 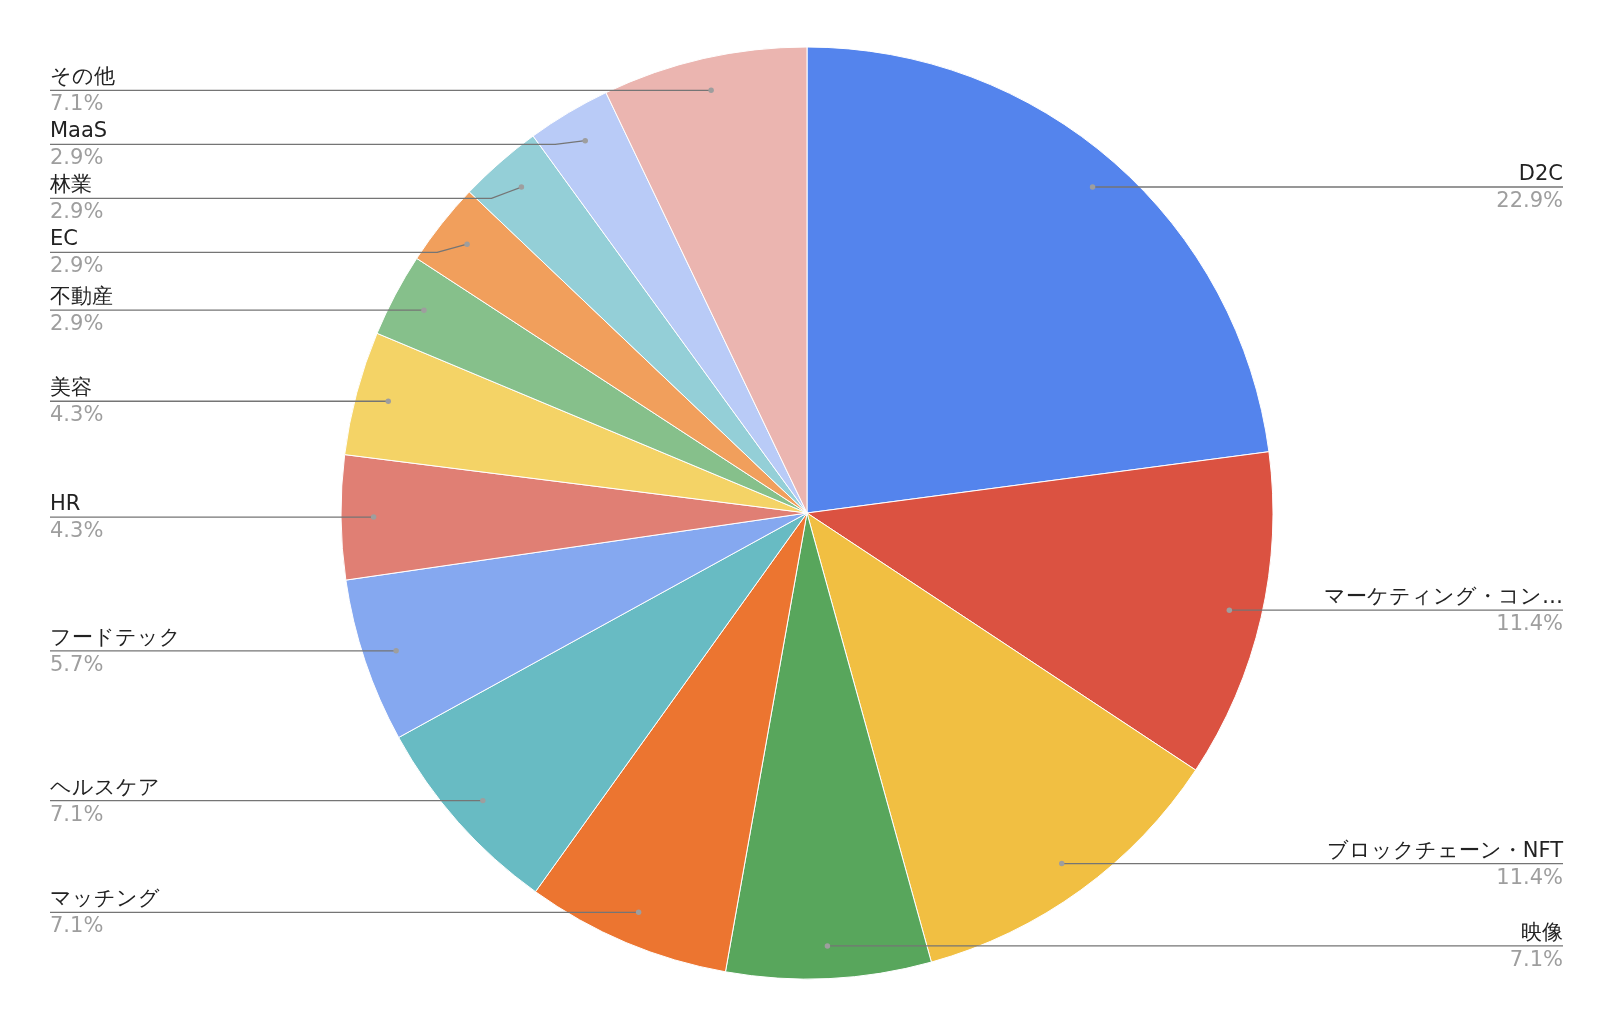 What do you see at coordinates (65, 503) in the screenshot?
I see `slice-label: HR` at bounding box center [65, 503].